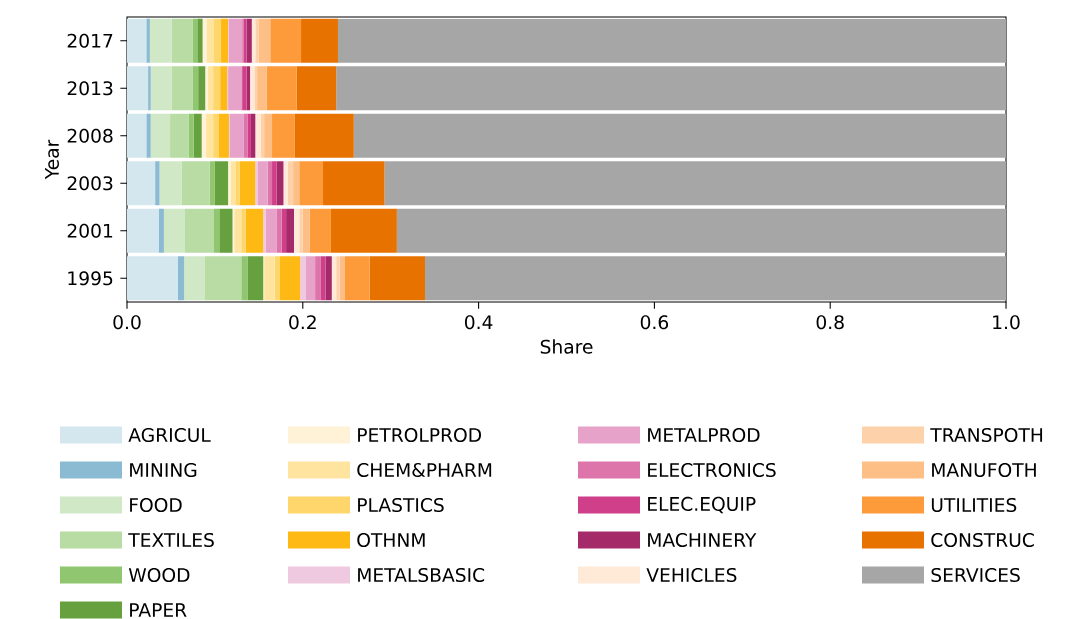 This screenshot has width=1076, height=619. Describe the element at coordinates (982, 540) in the screenshot. I see `legend-label: CONSTRUC` at that location.